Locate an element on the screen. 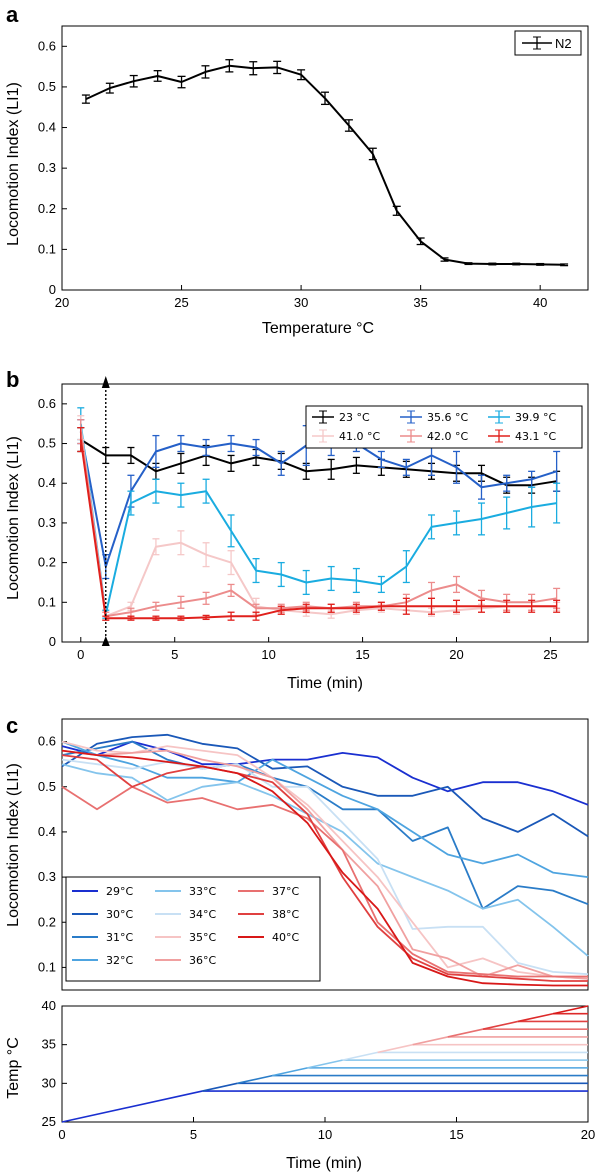 This screenshot has height=1173, width=598. panel-b-x-tick-label: 20 is located at coordinates (456, 654).